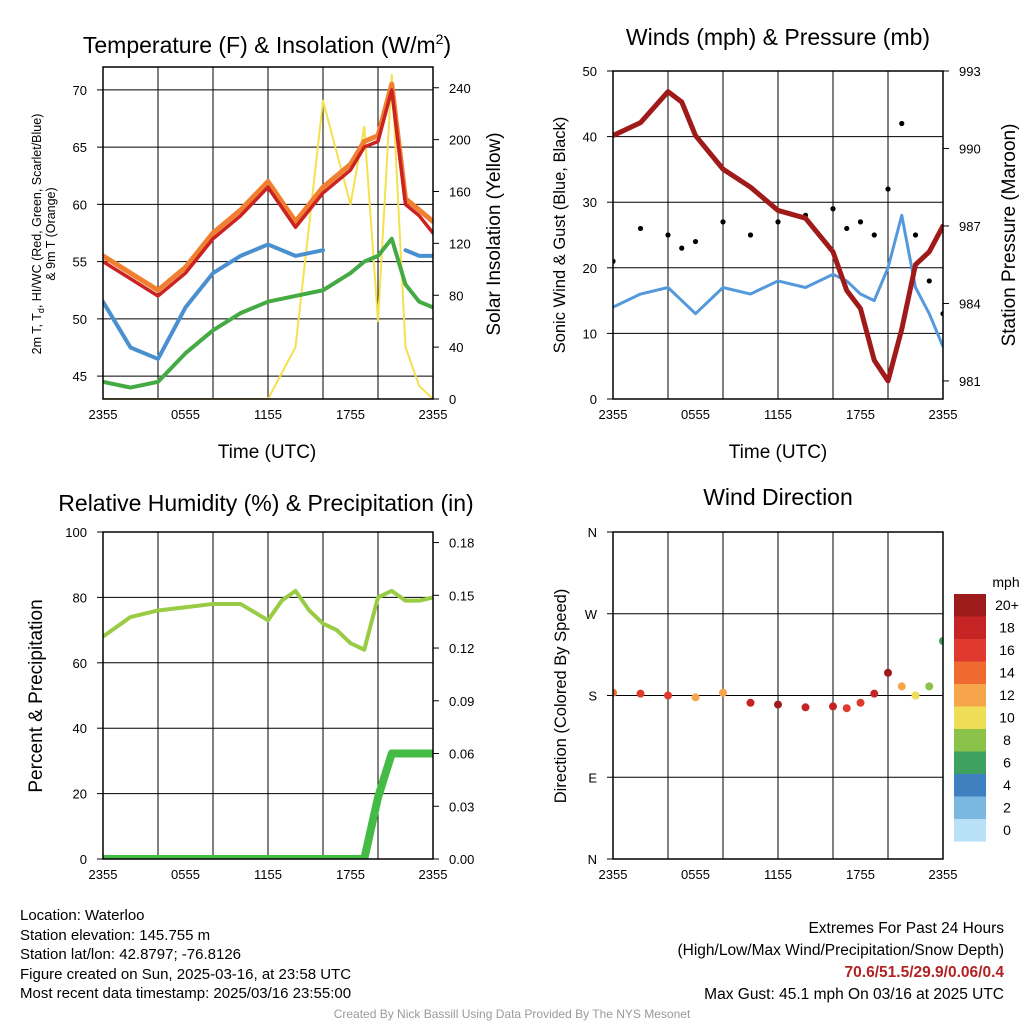 This screenshot has height=1024, width=1024. I want to click on y-tick-label: 60, so click(80, 663).